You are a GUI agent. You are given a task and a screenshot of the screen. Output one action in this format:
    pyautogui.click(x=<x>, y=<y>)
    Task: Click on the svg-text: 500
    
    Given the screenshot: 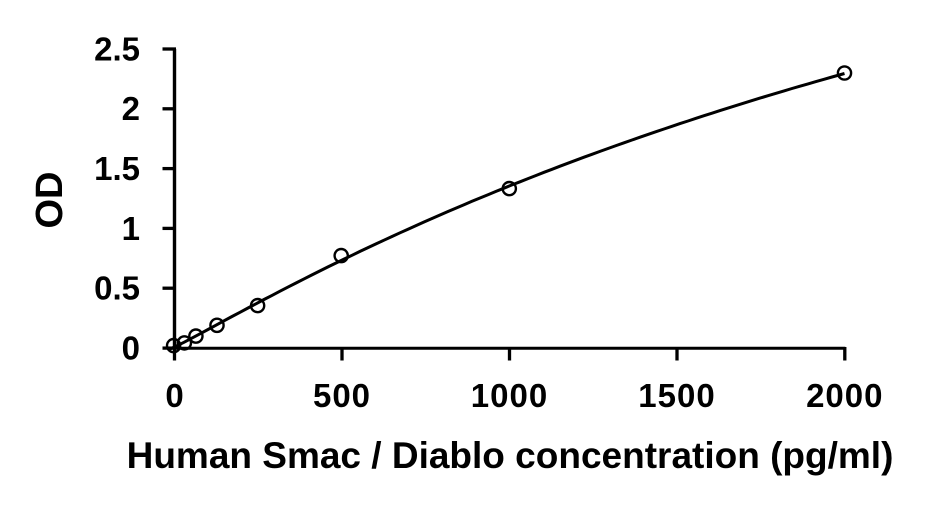 What is the action you would take?
    pyautogui.click(x=342, y=395)
    